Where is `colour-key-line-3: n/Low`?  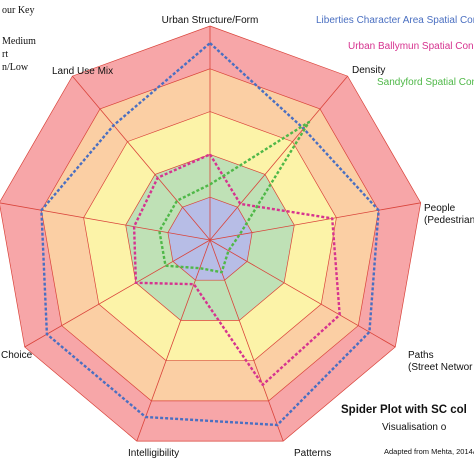 colour-key-line-3: n/Low is located at coordinates (15, 67).